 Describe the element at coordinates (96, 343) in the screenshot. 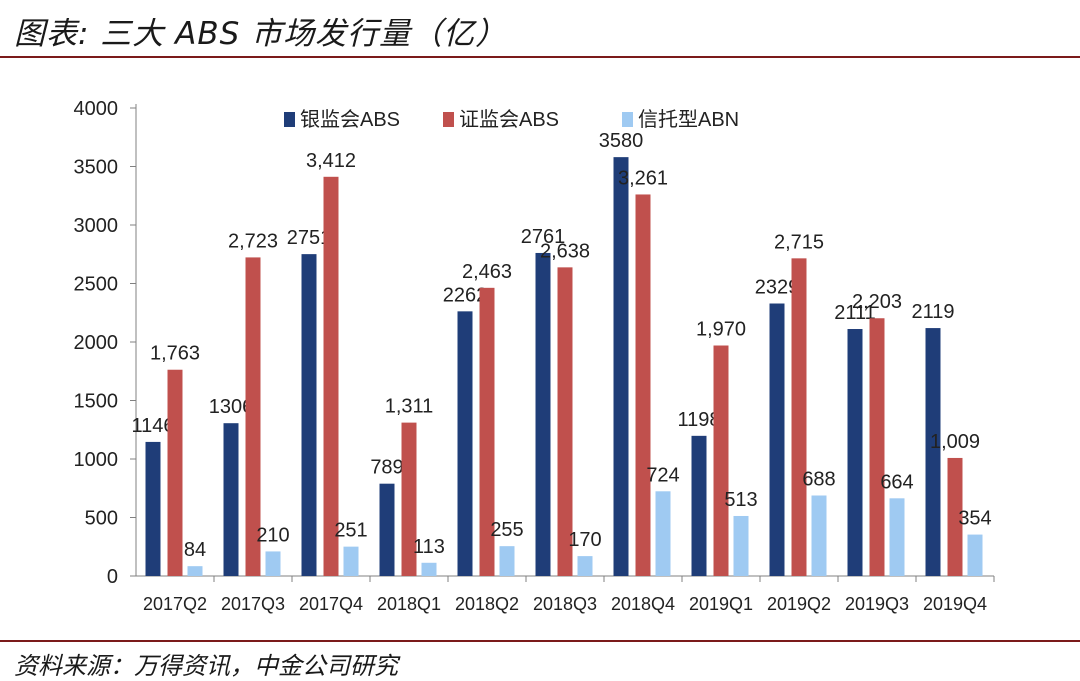

I see `y-tick-label: 2000` at that location.